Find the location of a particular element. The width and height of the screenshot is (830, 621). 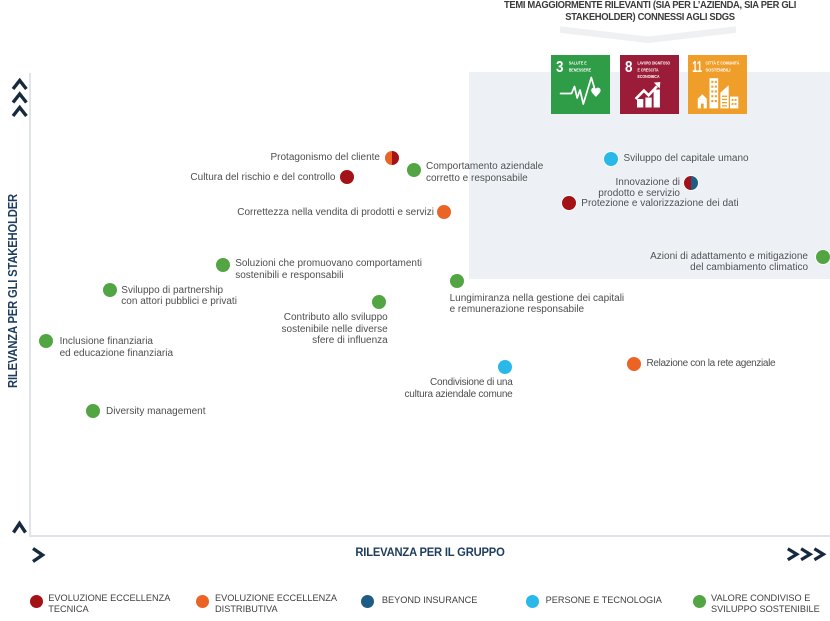

svg-text: ECONOMICA is located at coordinates (648, 76).